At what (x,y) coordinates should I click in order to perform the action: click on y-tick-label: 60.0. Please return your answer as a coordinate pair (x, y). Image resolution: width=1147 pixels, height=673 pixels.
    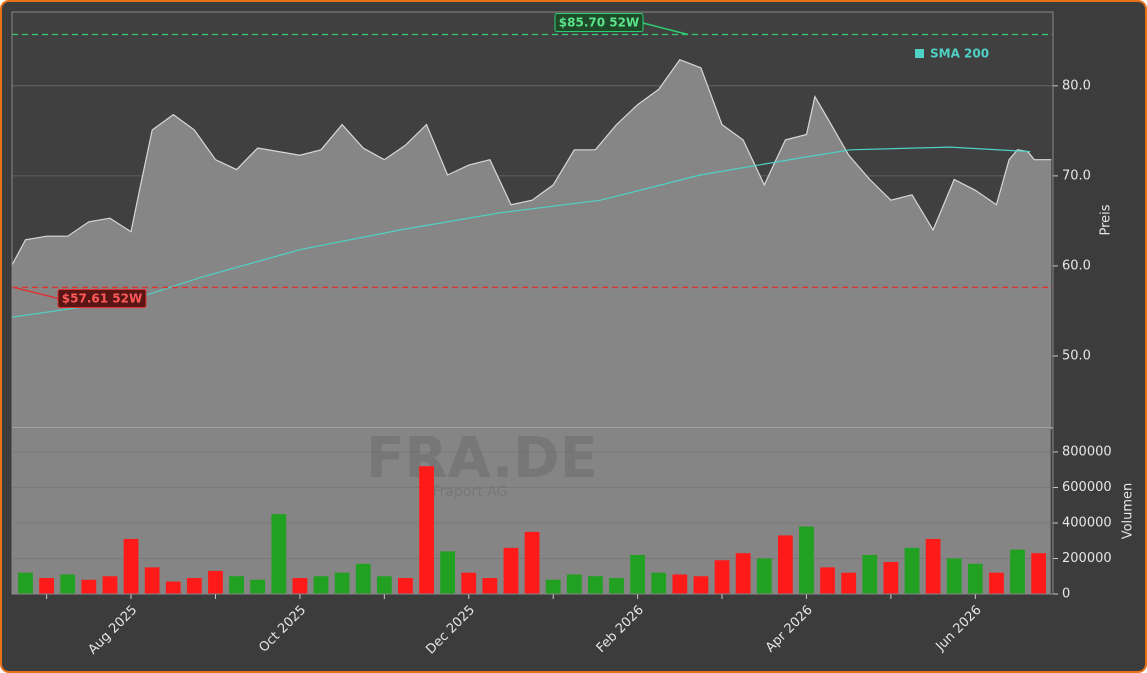
    Looking at the image, I should click on (1076, 265).